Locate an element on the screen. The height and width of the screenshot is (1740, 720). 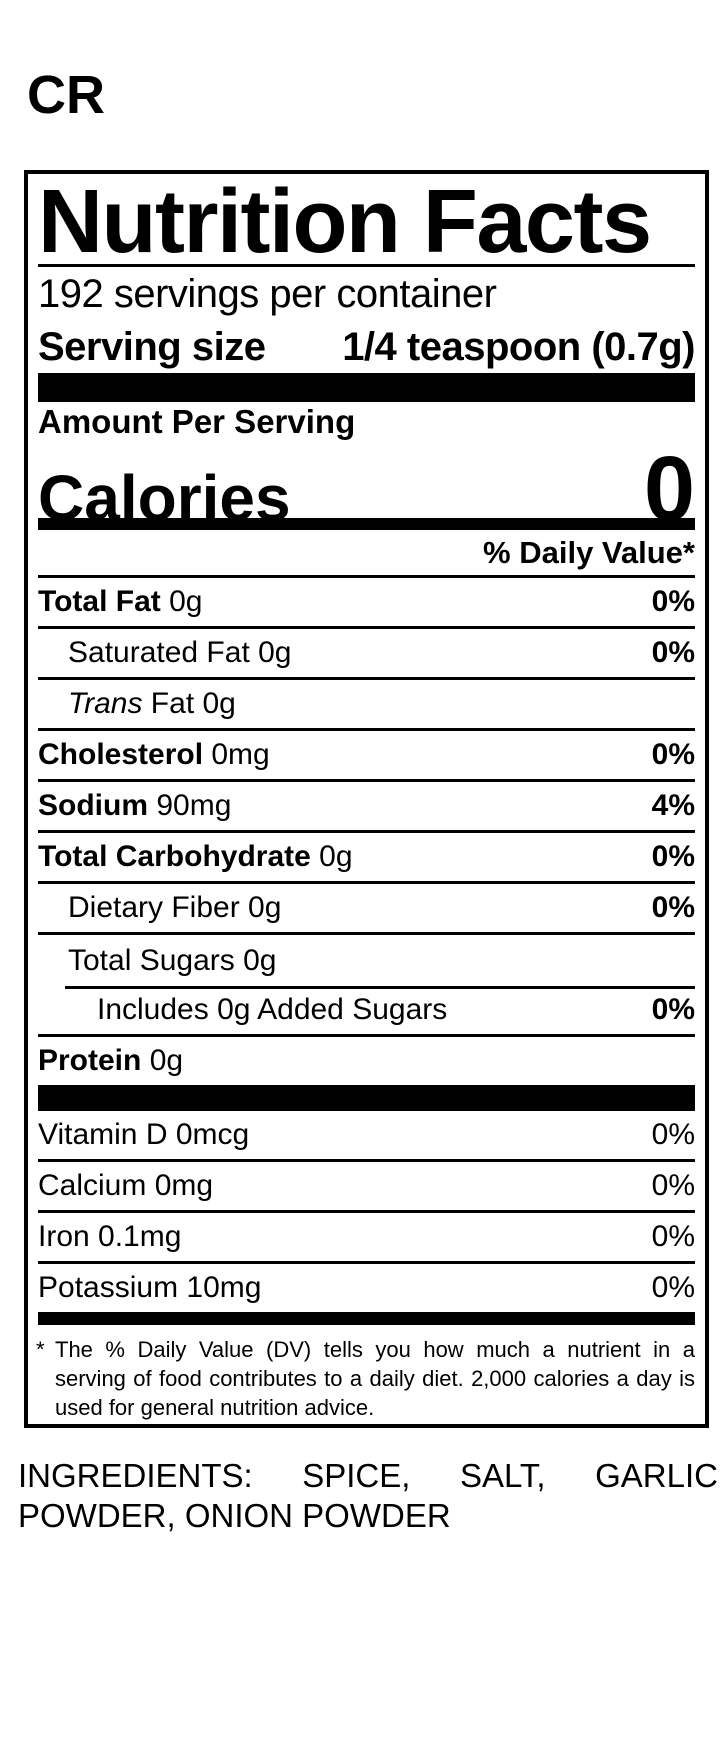
calories-label: Calories is located at coordinates (164, 498).